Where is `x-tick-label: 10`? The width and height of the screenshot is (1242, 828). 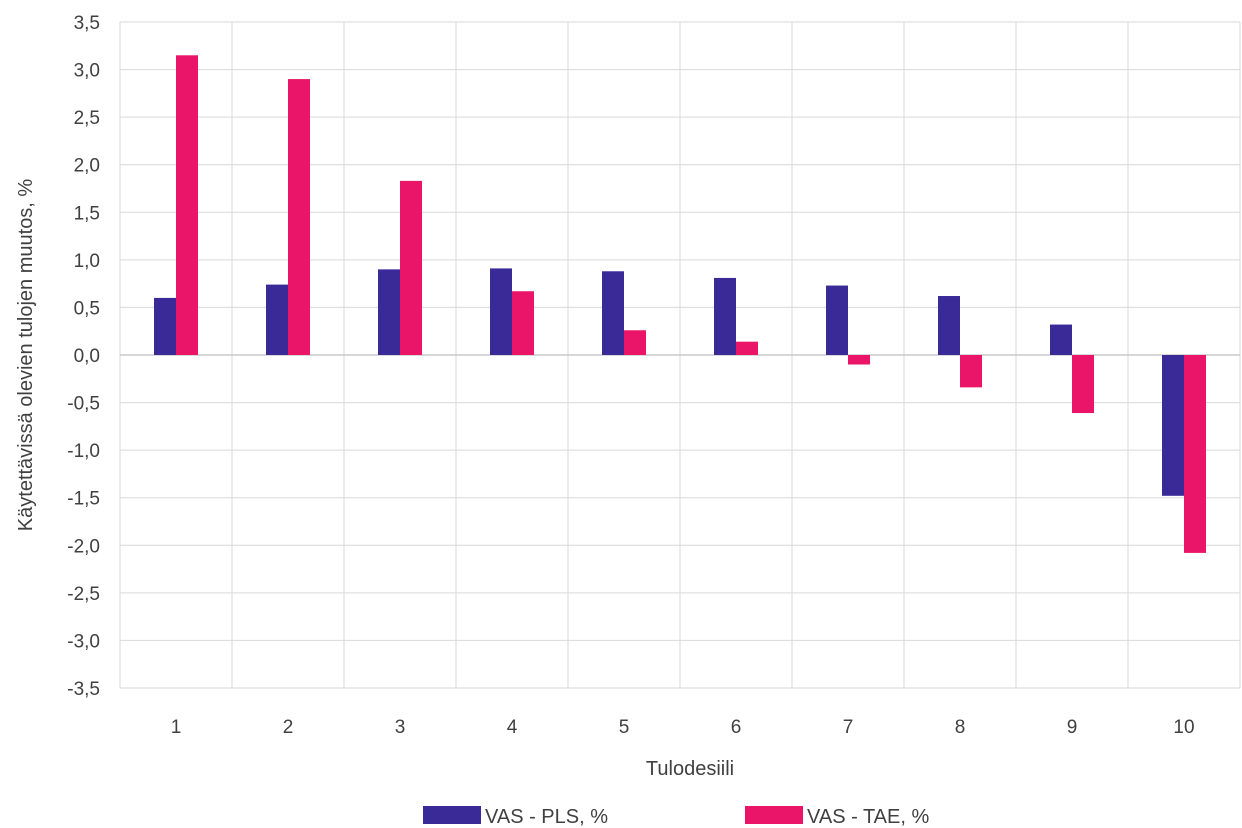
x-tick-label: 10 is located at coordinates (1183, 727).